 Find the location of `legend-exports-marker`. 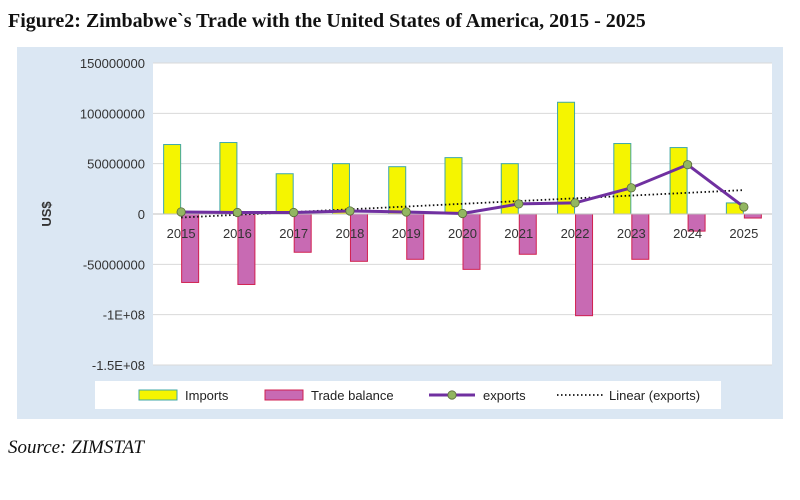

legend-exports-marker is located at coordinates (452, 395).